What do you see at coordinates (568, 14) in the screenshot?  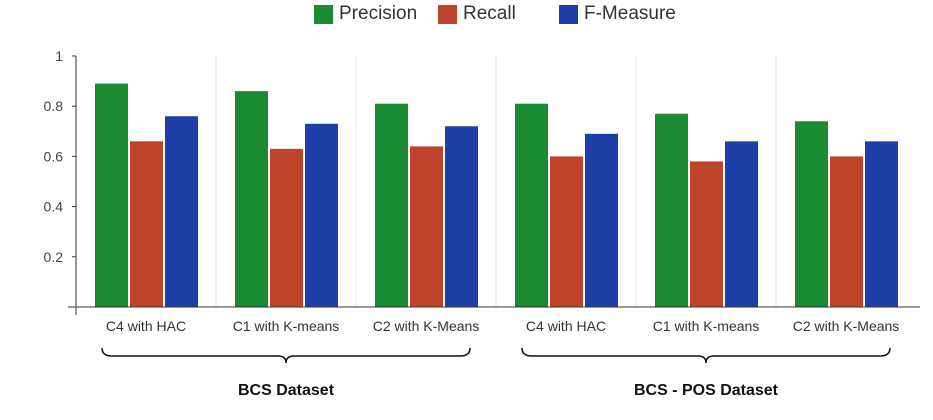 I see `legend-swatch-f-measure` at bounding box center [568, 14].